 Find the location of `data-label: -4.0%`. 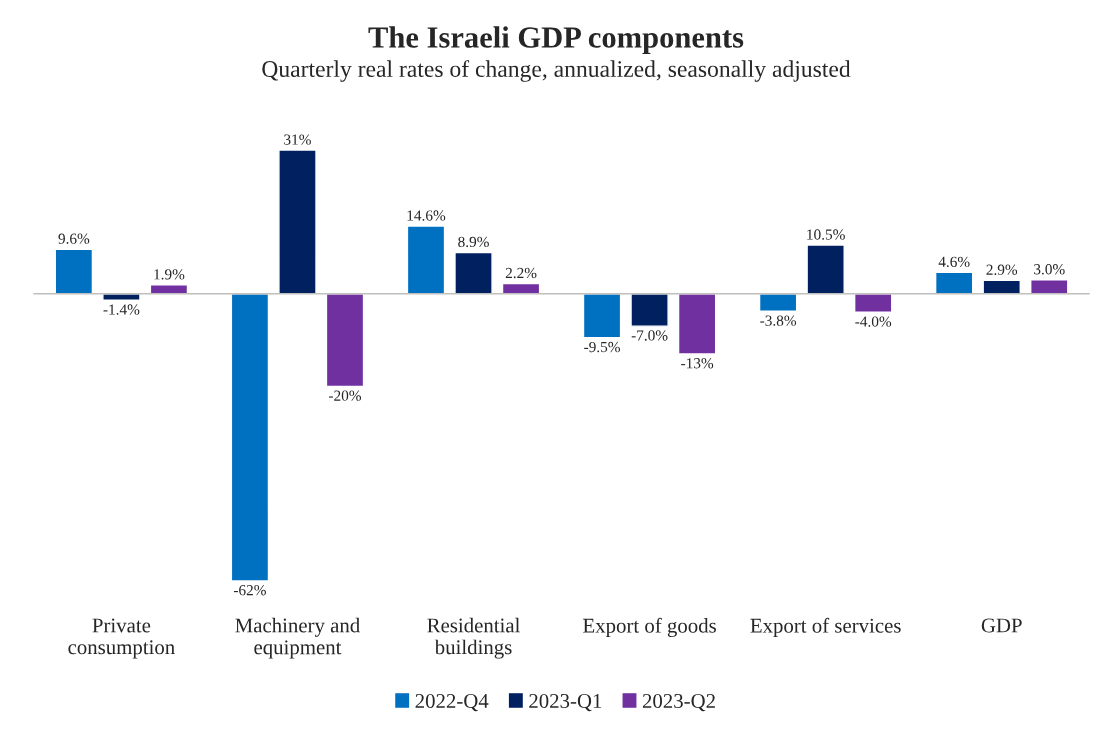

data-label: -4.0% is located at coordinates (873, 321).